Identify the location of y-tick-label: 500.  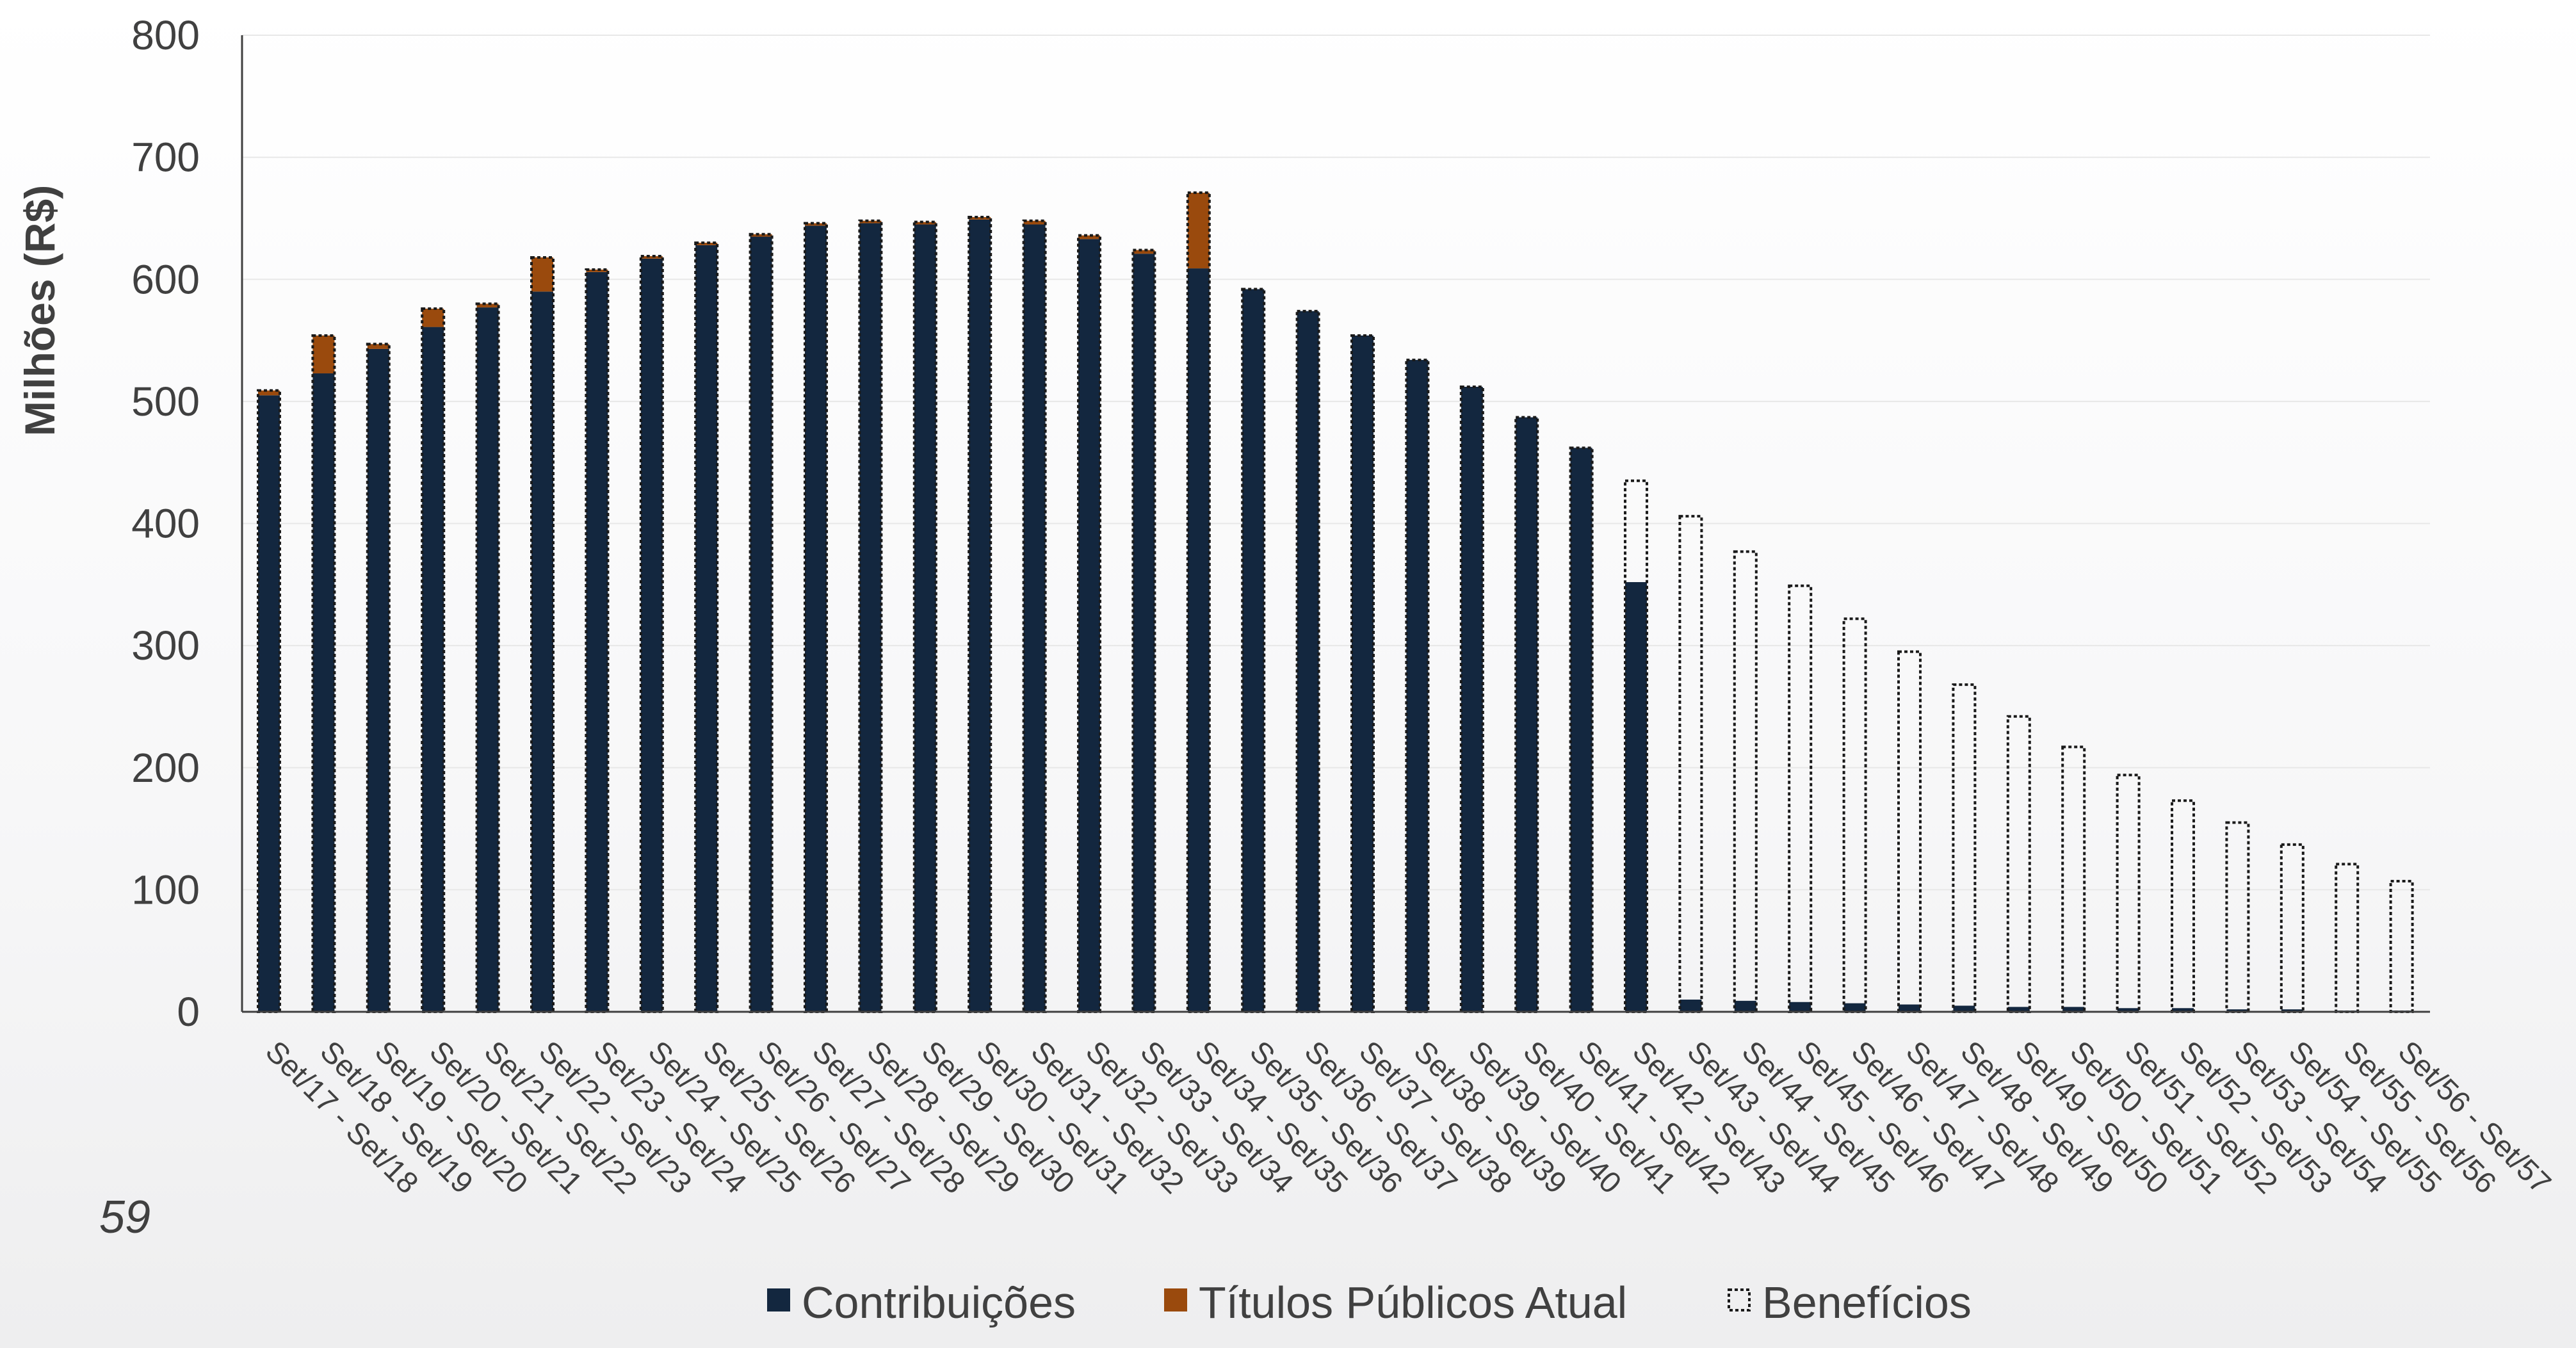
(165, 401).